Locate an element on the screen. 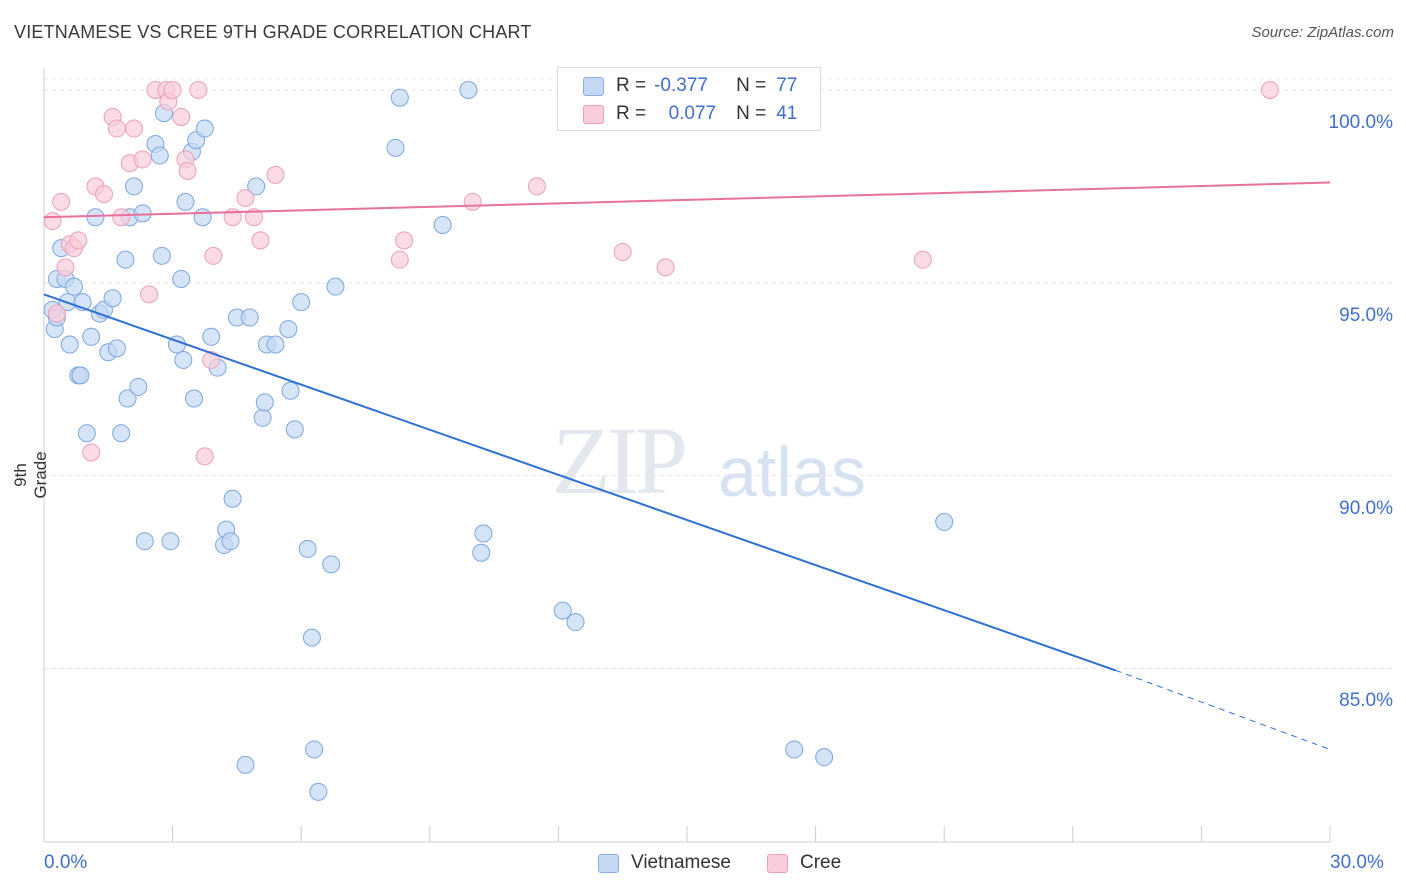 The image size is (1406, 892). trend-line-cree is located at coordinates (687, 200).